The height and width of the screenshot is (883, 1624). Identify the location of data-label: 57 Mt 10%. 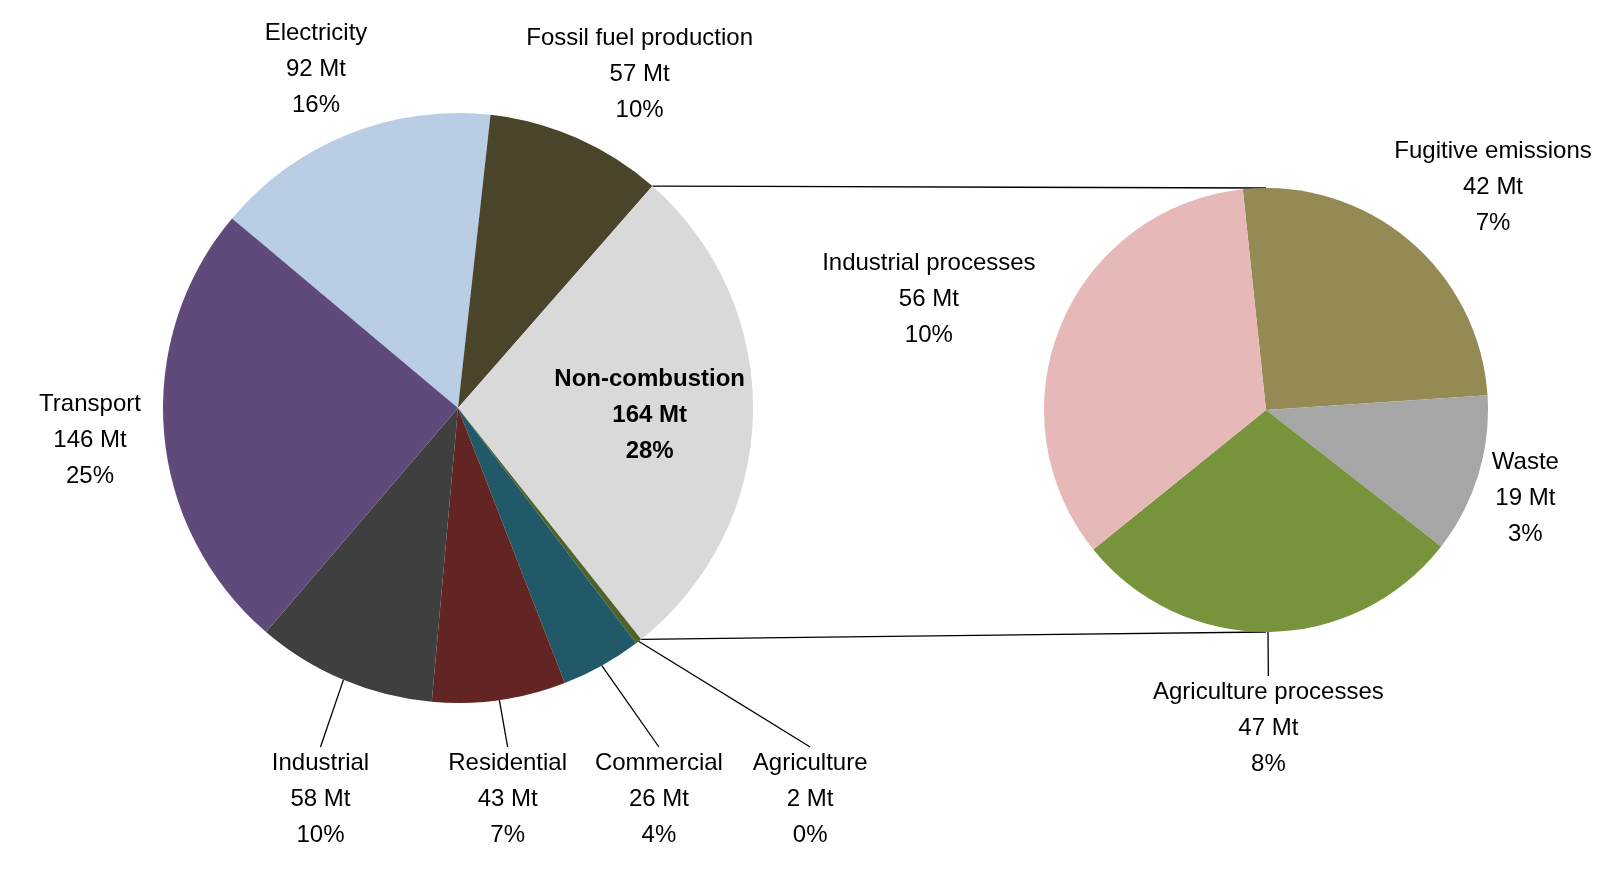
(639, 91).